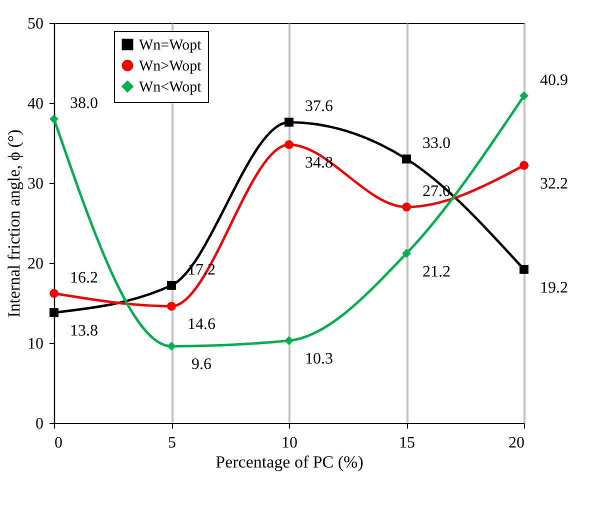 The image size is (612, 511). Describe the element at coordinates (319, 359) in the screenshot. I see `data-label: 10.3` at that location.